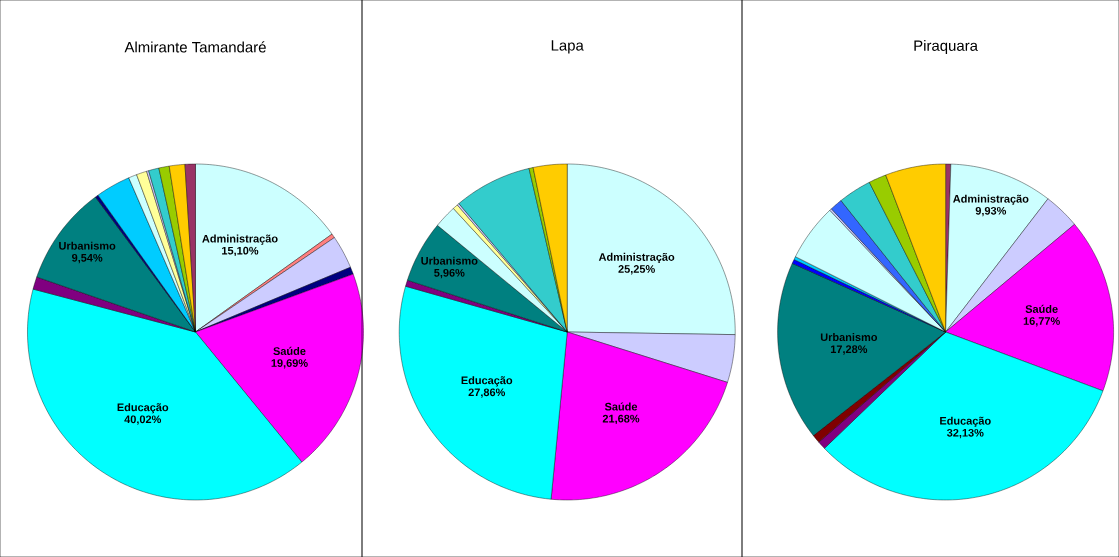  Describe the element at coordinates (289, 364) in the screenshot. I see `data-label: 19,69%` at that location.